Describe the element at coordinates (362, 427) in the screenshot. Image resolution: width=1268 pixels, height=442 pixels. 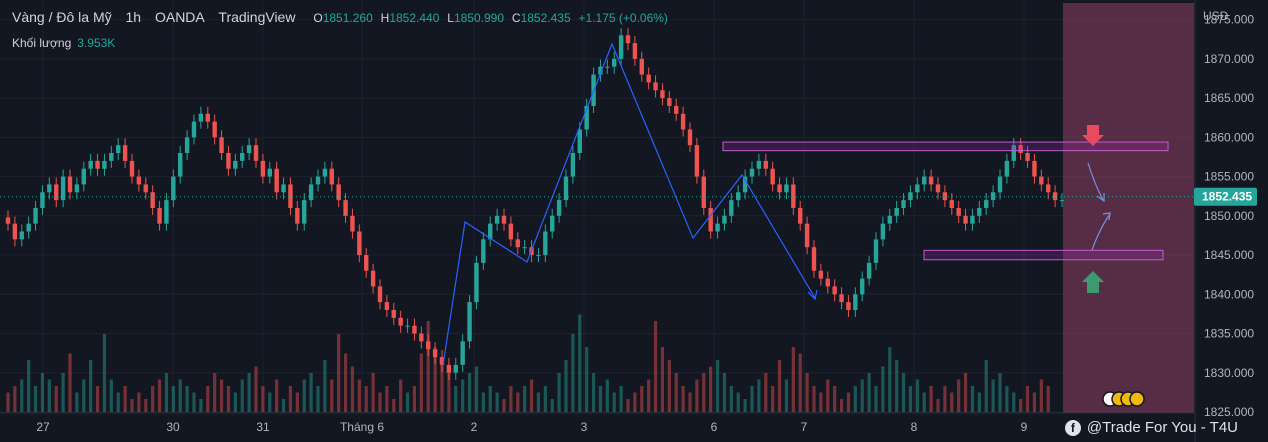
I see `x-tick-label: Tháng 6` at that location.